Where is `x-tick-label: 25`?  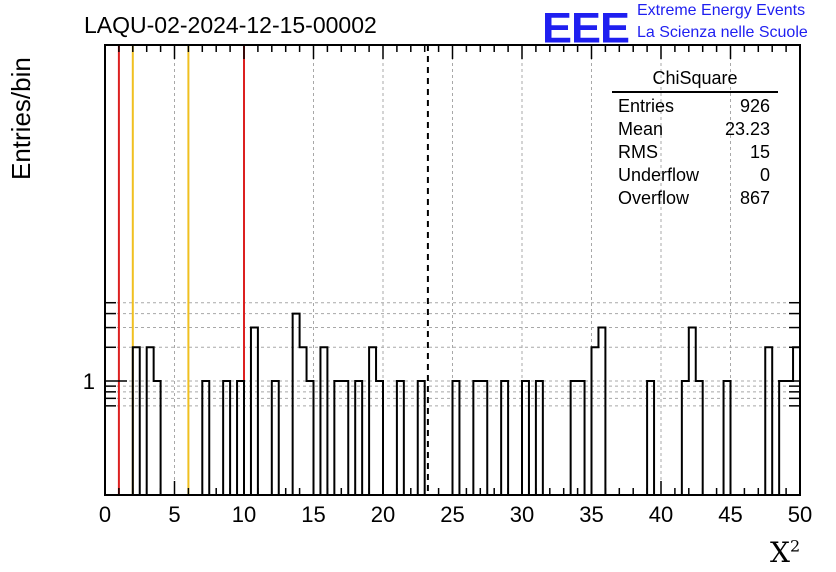 x-tick-label: 25 is located at coordinates (452, 514).